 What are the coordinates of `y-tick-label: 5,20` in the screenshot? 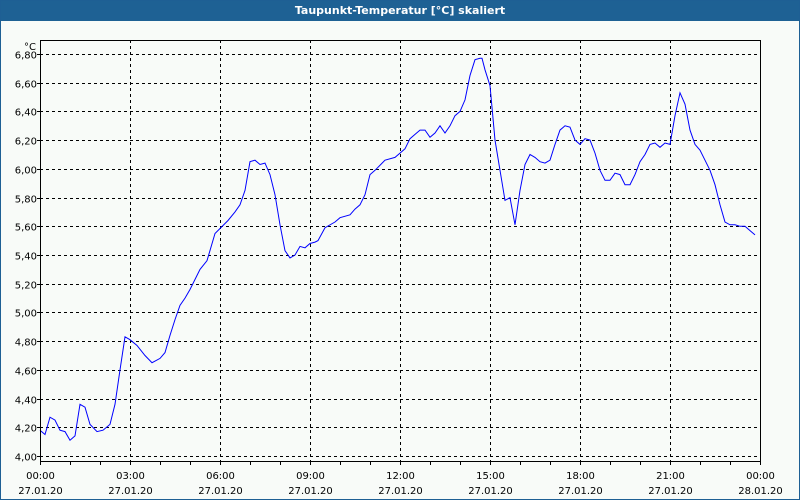 It's located at (26, 286).